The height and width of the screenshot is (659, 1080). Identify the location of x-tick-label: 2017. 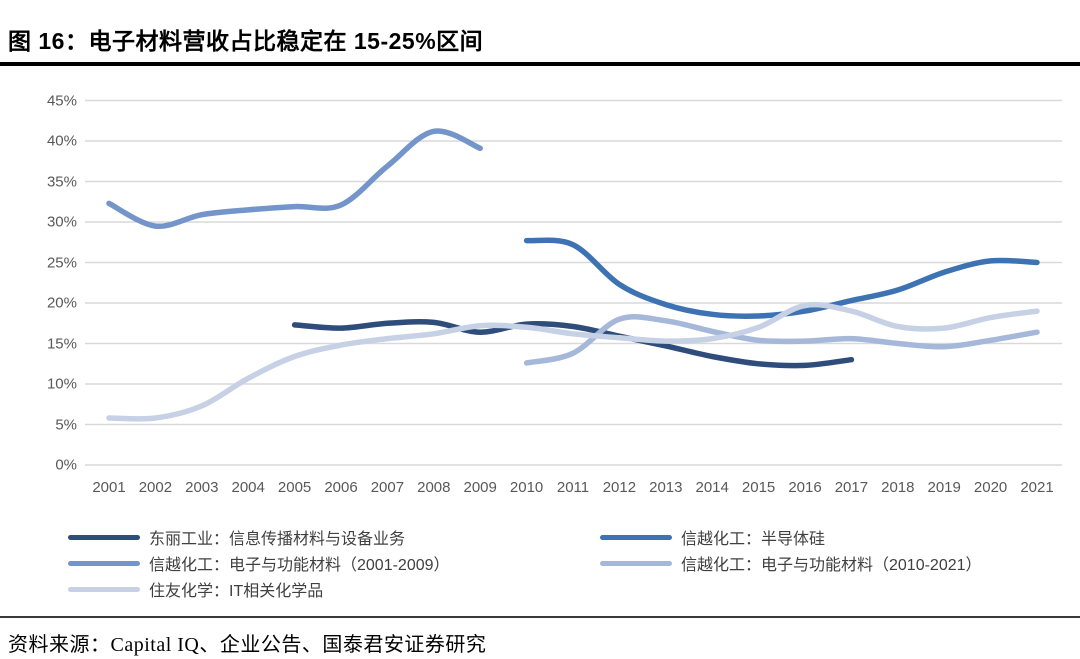
(851, 487).